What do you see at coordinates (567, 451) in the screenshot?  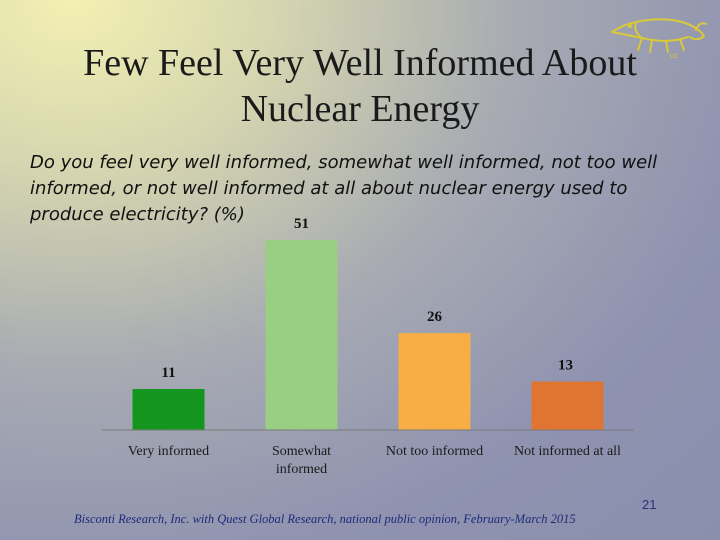 I see `category-label-3: Not informed at all` at bounding box center [567, 451].